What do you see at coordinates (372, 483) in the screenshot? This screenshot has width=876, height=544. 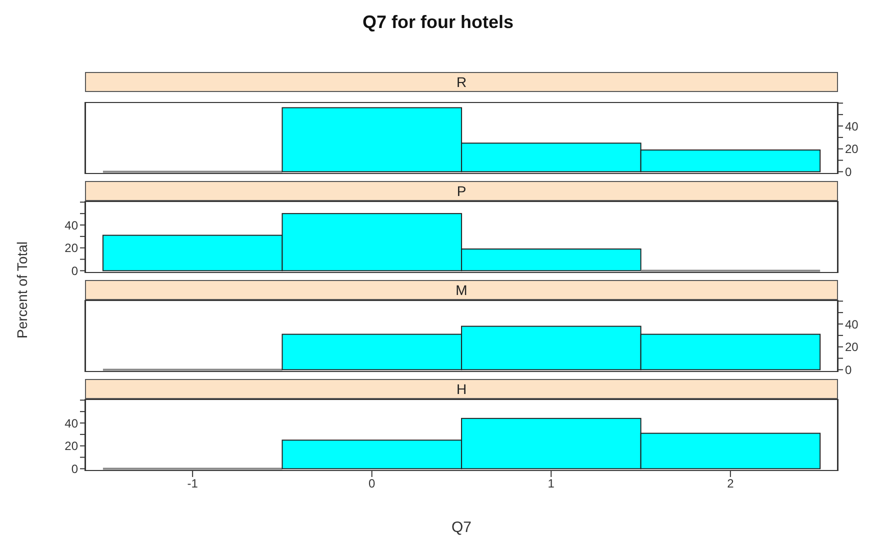 I see `x-tick-label: 0` at bounding box center [372, 483].